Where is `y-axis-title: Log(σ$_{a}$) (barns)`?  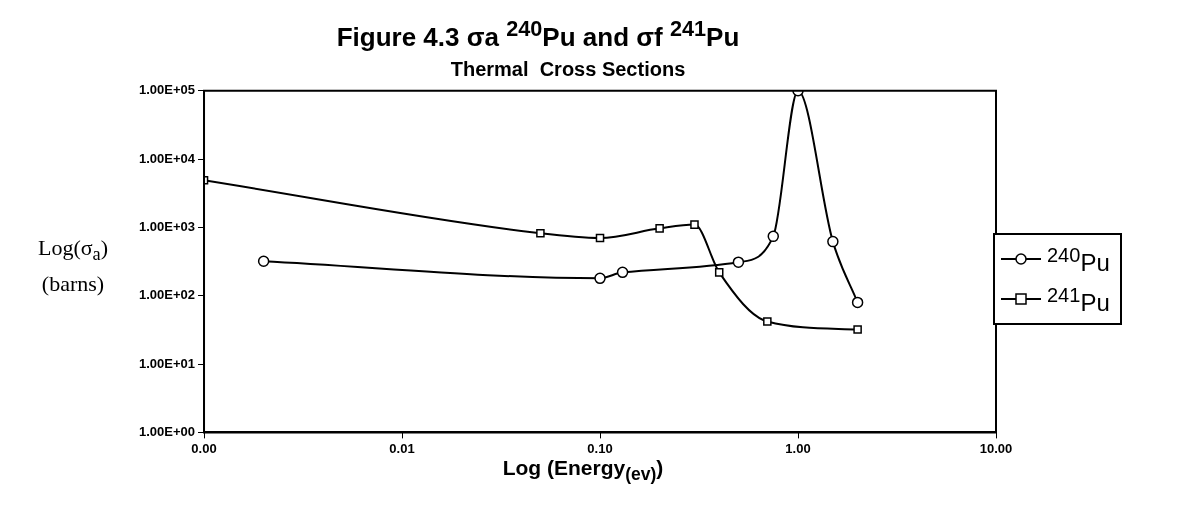 y-axis-title: Log(σ$_{a}$) (barns) is located at coordinates (73, 266).